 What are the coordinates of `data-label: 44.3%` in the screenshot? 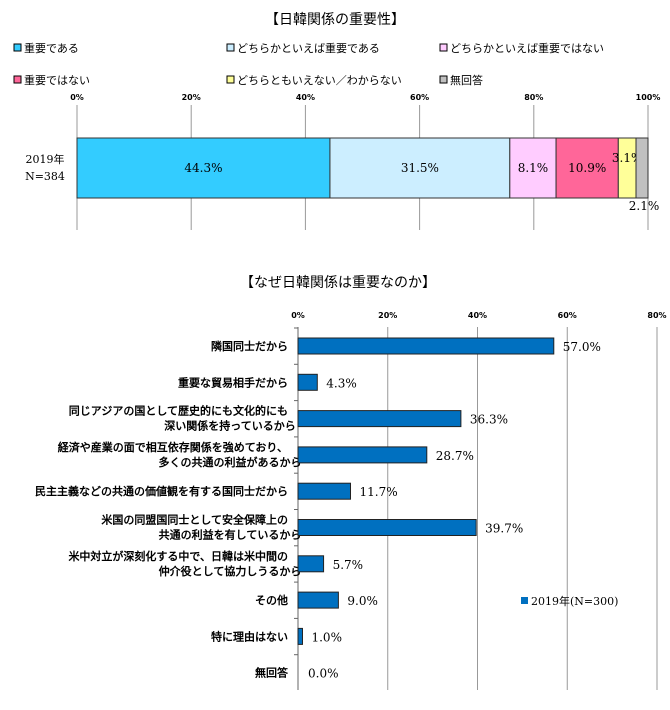 It's located at (203, 168).